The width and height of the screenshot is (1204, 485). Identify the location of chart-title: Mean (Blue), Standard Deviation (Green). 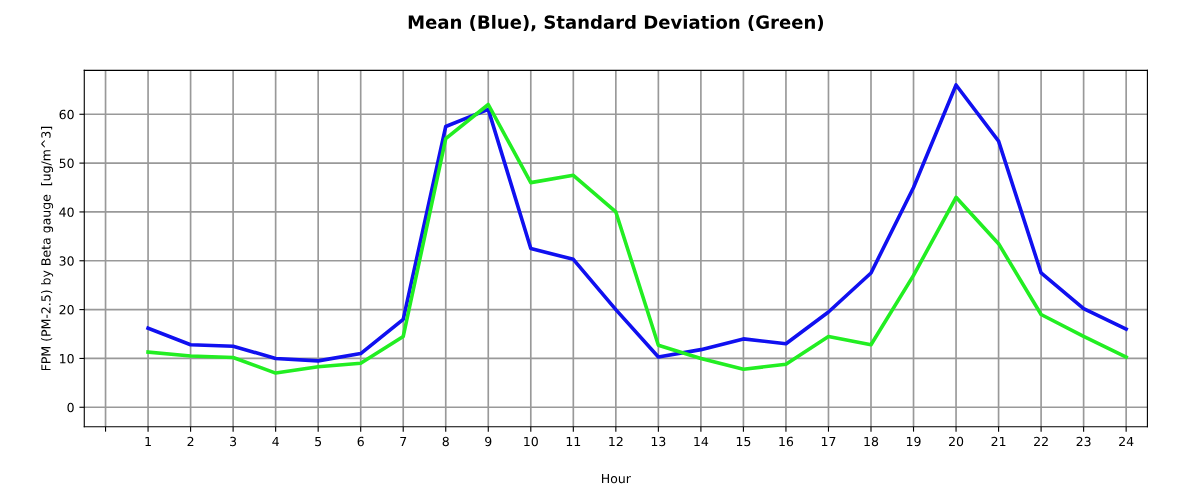
(616, 23).